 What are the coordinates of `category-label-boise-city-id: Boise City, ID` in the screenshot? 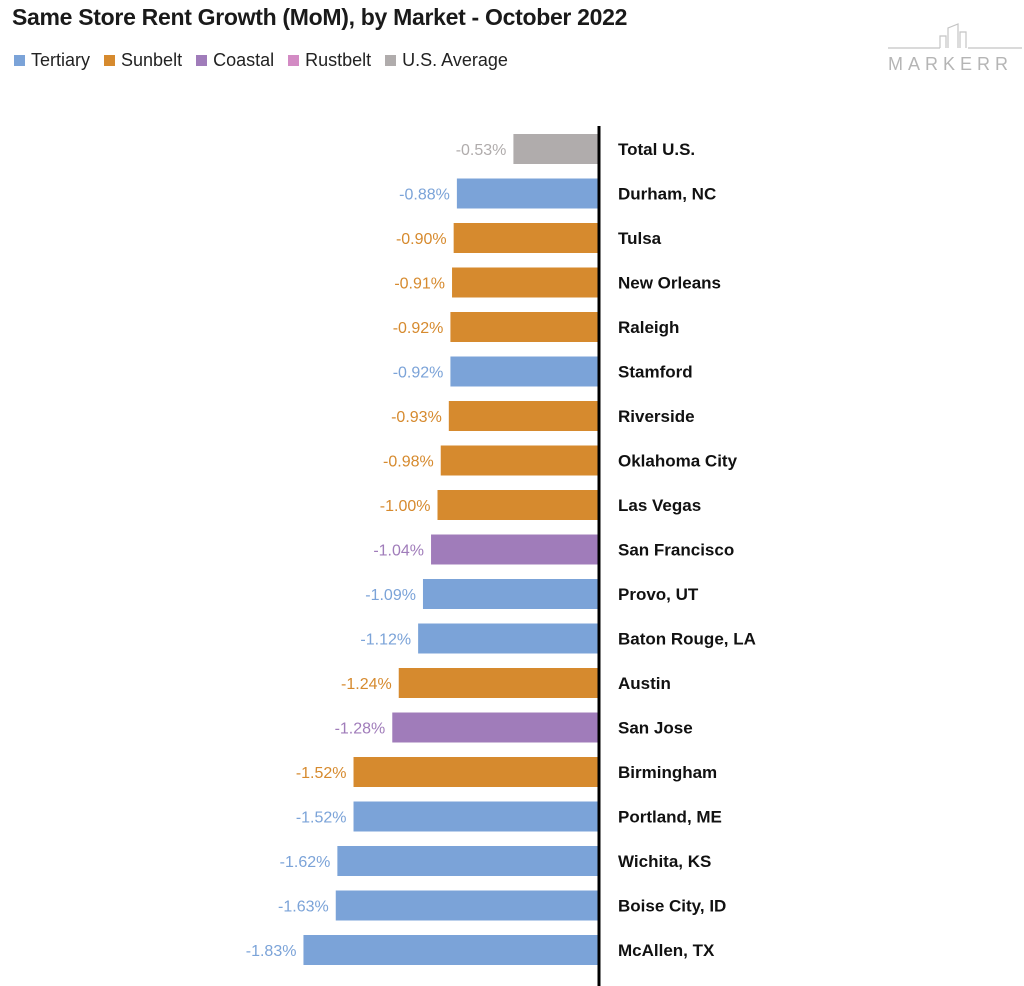 It's located at (672, 906).